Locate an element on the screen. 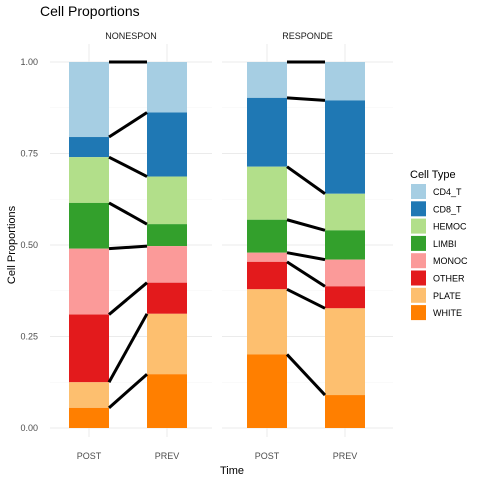 This screenshot has width=480, height=480. facet-strip-label: RESPONDE is located at coordinates (307, 36).